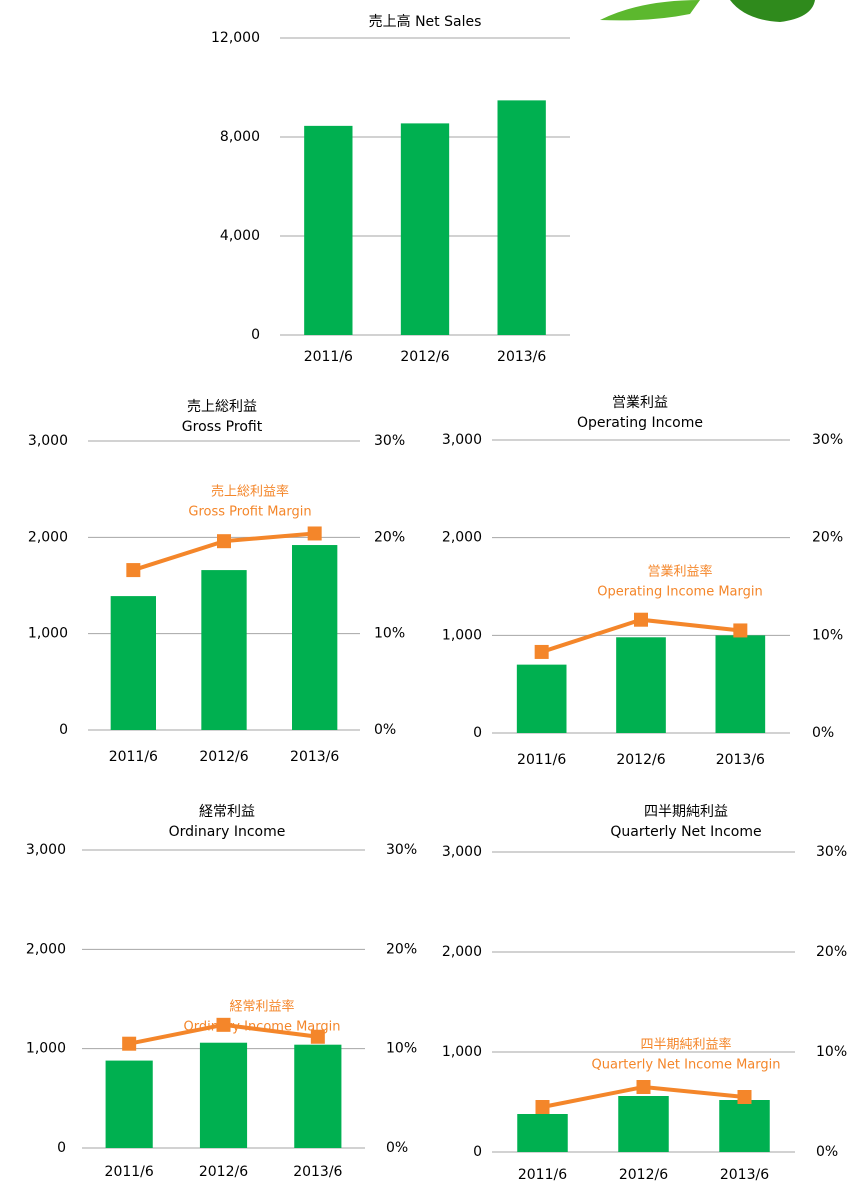 The height and width of the screenshot is (1185, 858). What do you see at coordinates (240, 236) in the screenshot?
I see `y-tick-label: 4,000` at bounding box center [240, 236].